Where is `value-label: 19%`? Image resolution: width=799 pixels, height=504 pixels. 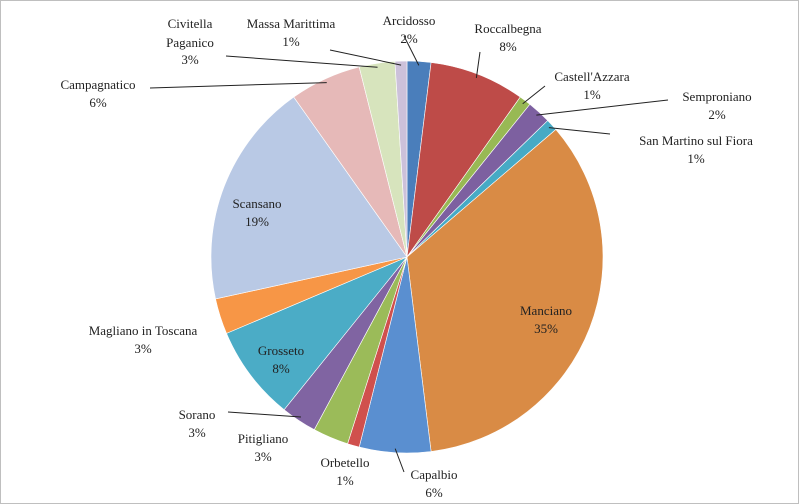 value-label: 19% is located at coordinates (257, 221).